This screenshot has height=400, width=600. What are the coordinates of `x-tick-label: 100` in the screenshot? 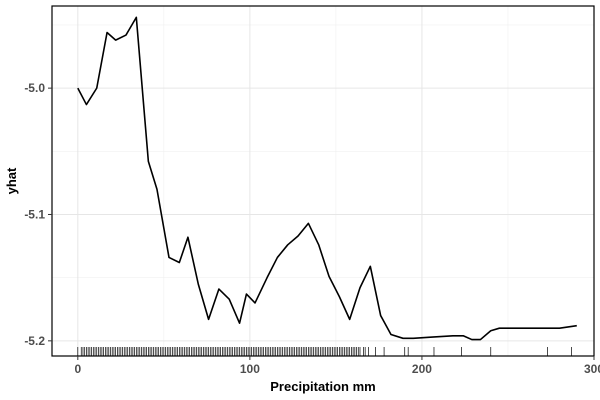 It's located at (250, 369).